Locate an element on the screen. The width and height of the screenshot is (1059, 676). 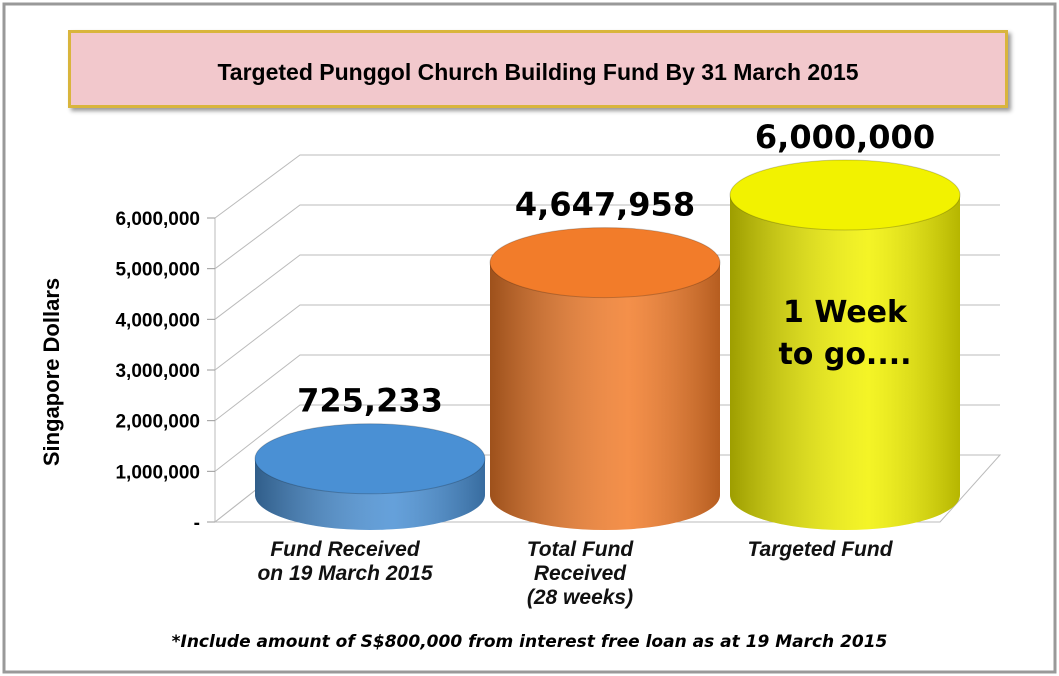
value-label: 725,233 is located at coordinates (370, 401).